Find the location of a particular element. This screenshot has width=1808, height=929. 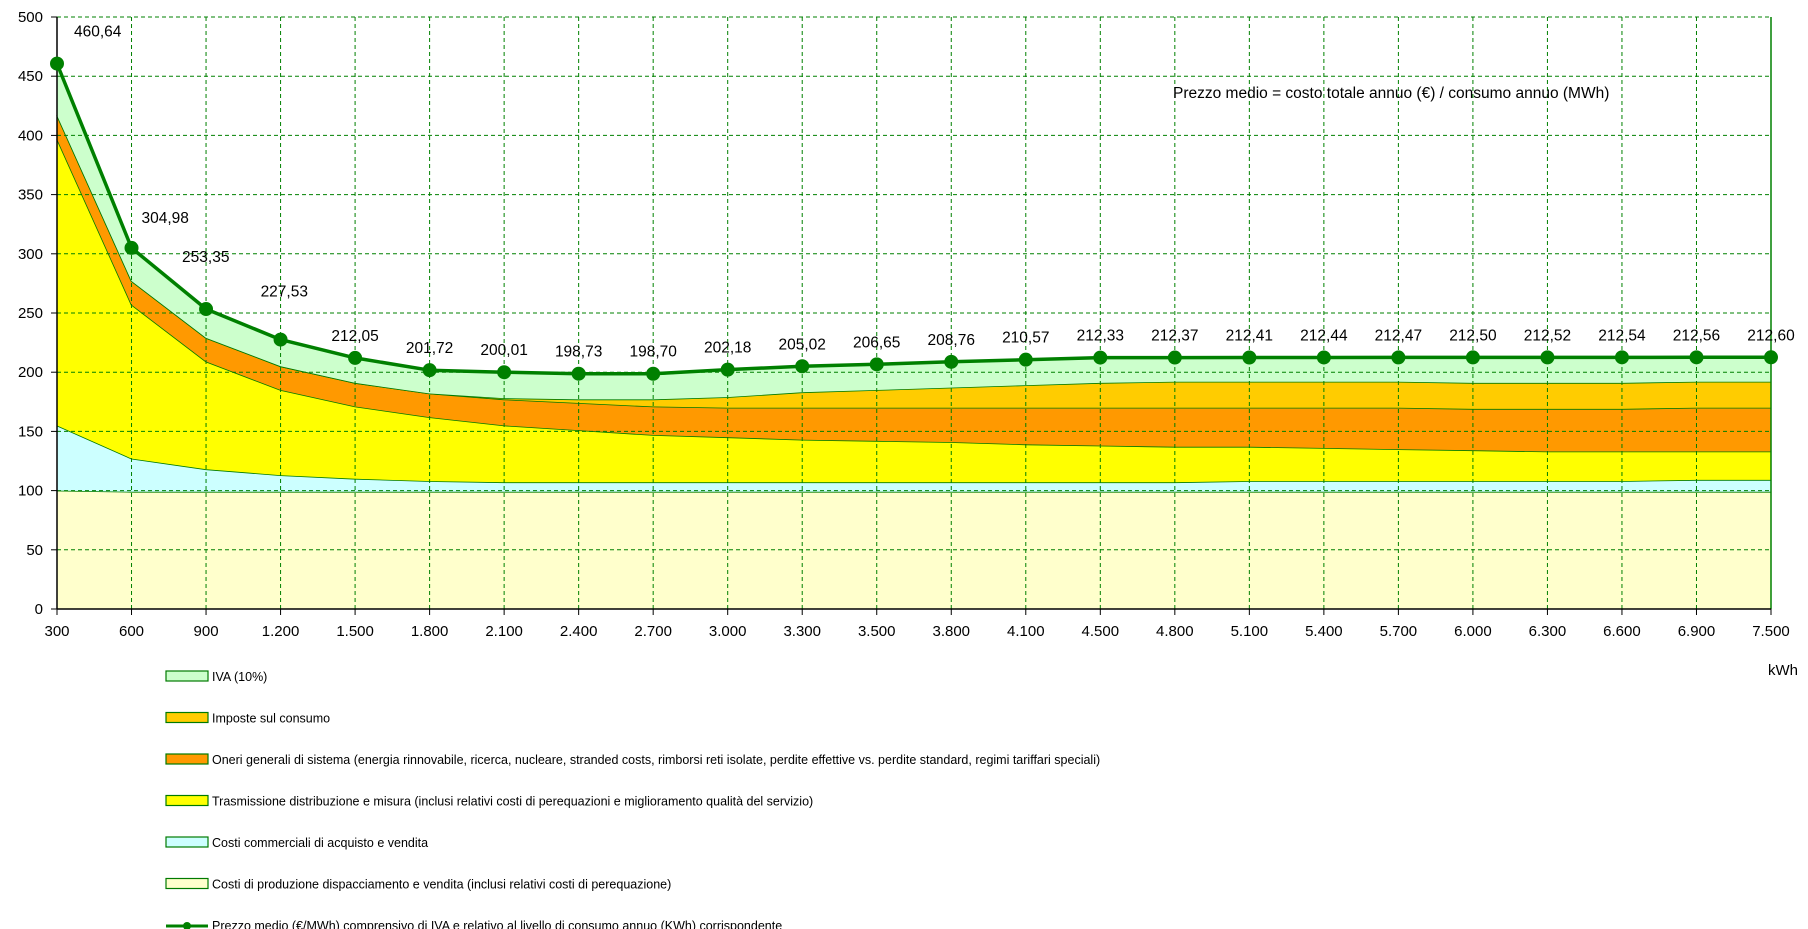

data-label-19: 212,50 is located at coordinates (1473, 335).